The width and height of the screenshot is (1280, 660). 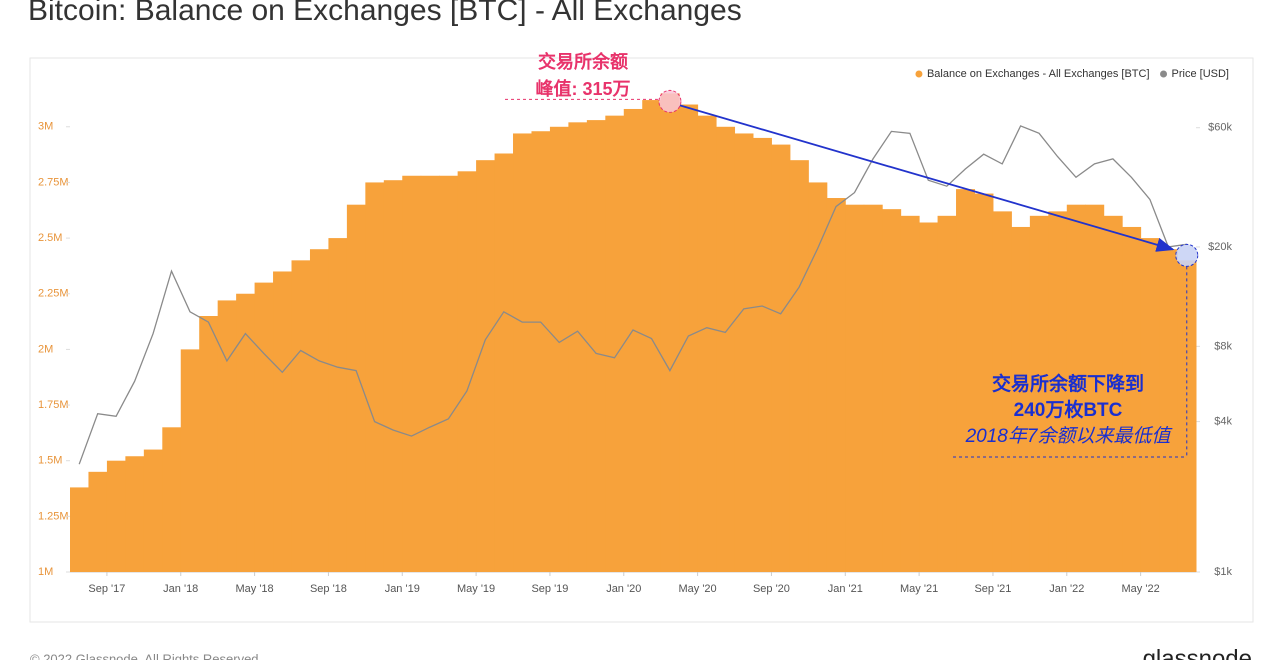 What do you see at coordinates (1223, 572) in the screenshot?
I see `y2-tick-label: $1k` at bounding box center [1223, 572].